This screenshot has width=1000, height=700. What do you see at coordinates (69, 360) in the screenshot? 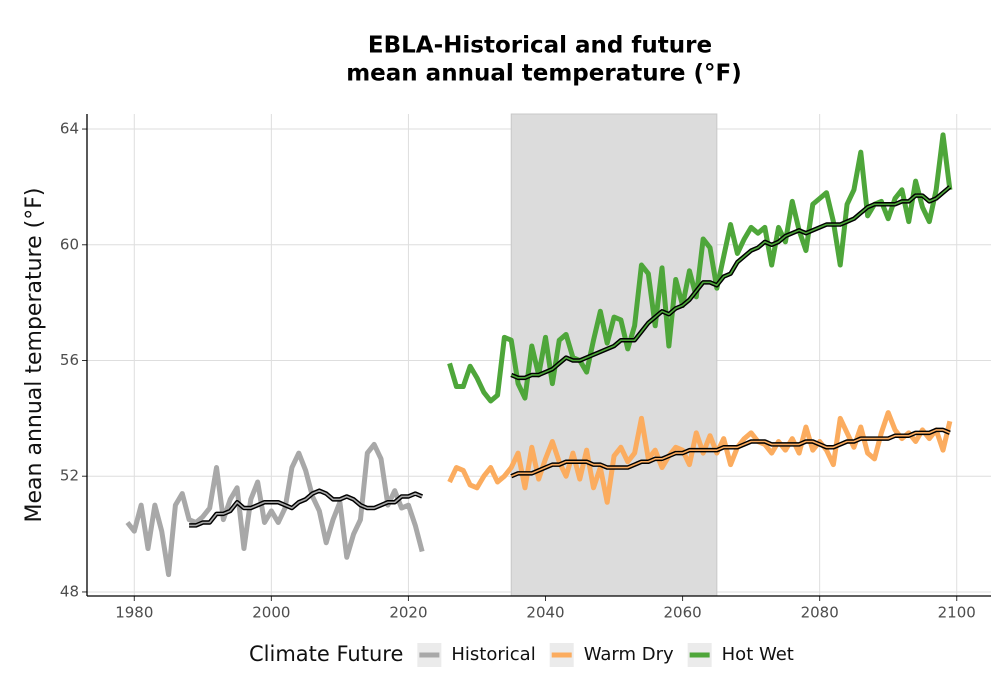
I see `y-tick-label: 56` at bounding box center [69, 360].